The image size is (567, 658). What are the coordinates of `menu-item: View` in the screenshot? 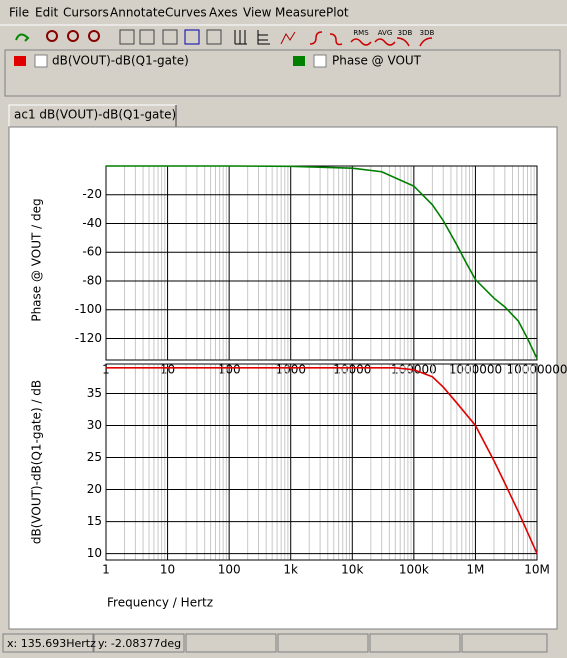 It's located at (257, 13).